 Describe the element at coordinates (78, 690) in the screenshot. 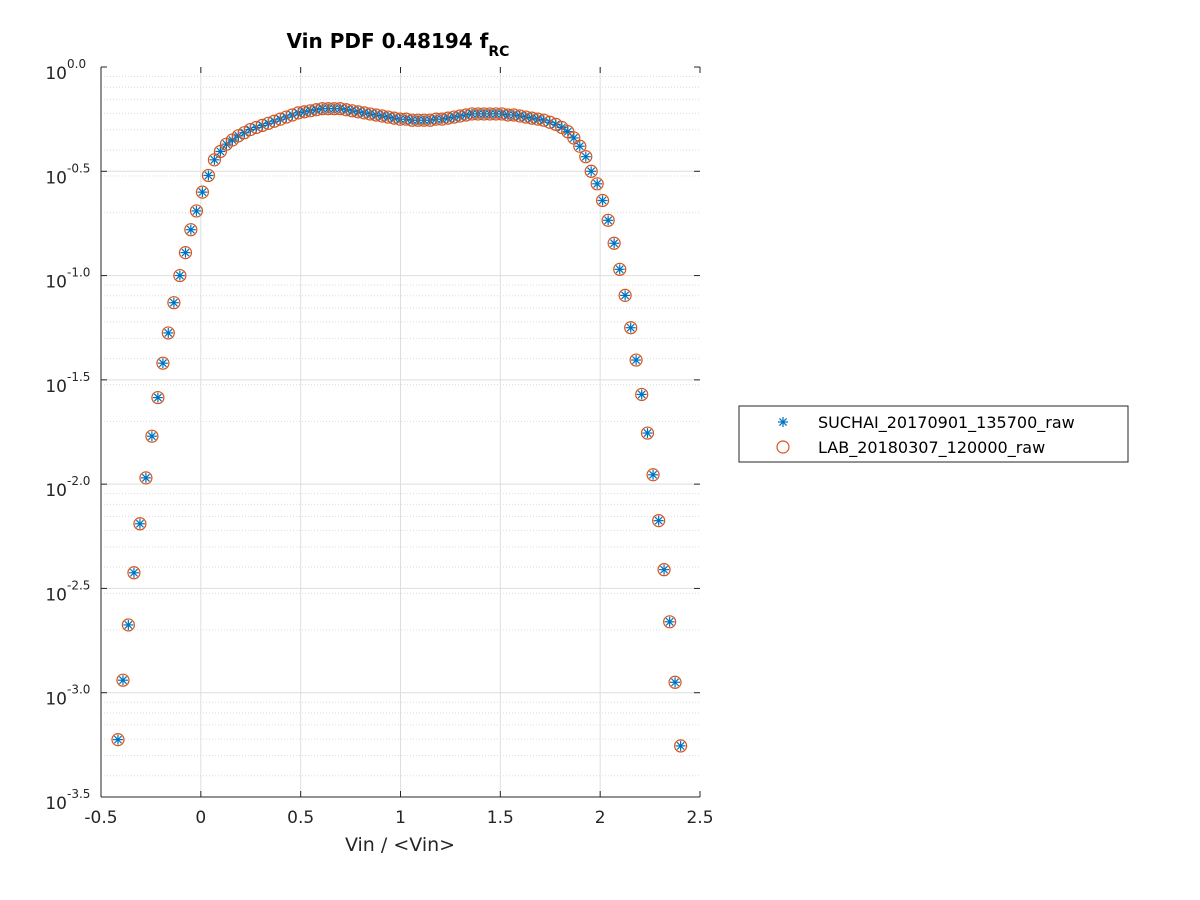

I see `y-tick-exponent: -3.0` at that location.